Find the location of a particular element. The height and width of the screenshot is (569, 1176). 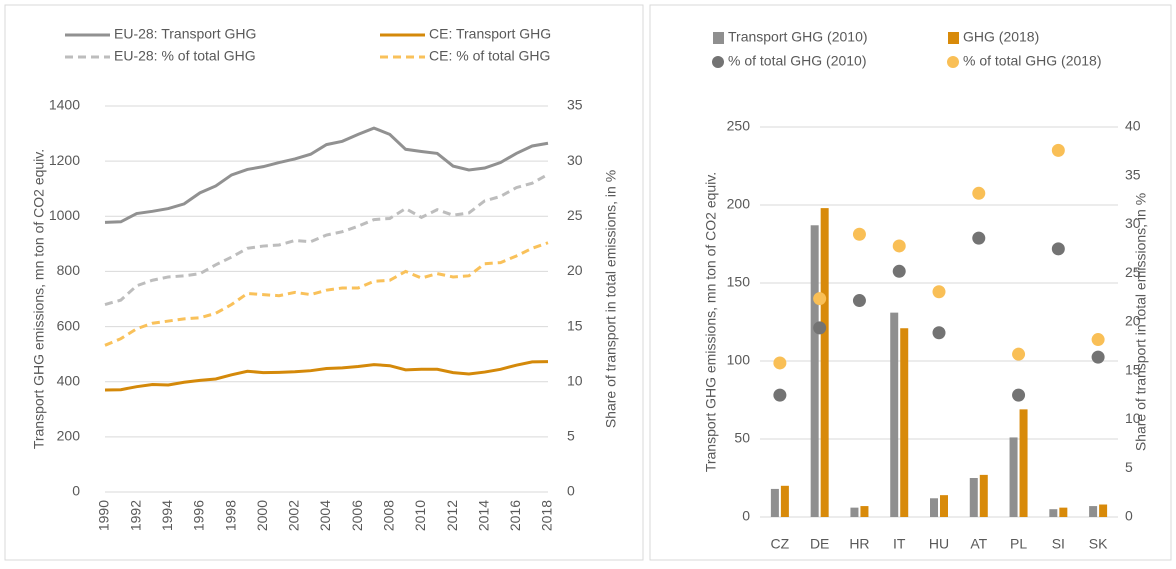

x-tick-label: 2010 is located at coordinates (420, 515).